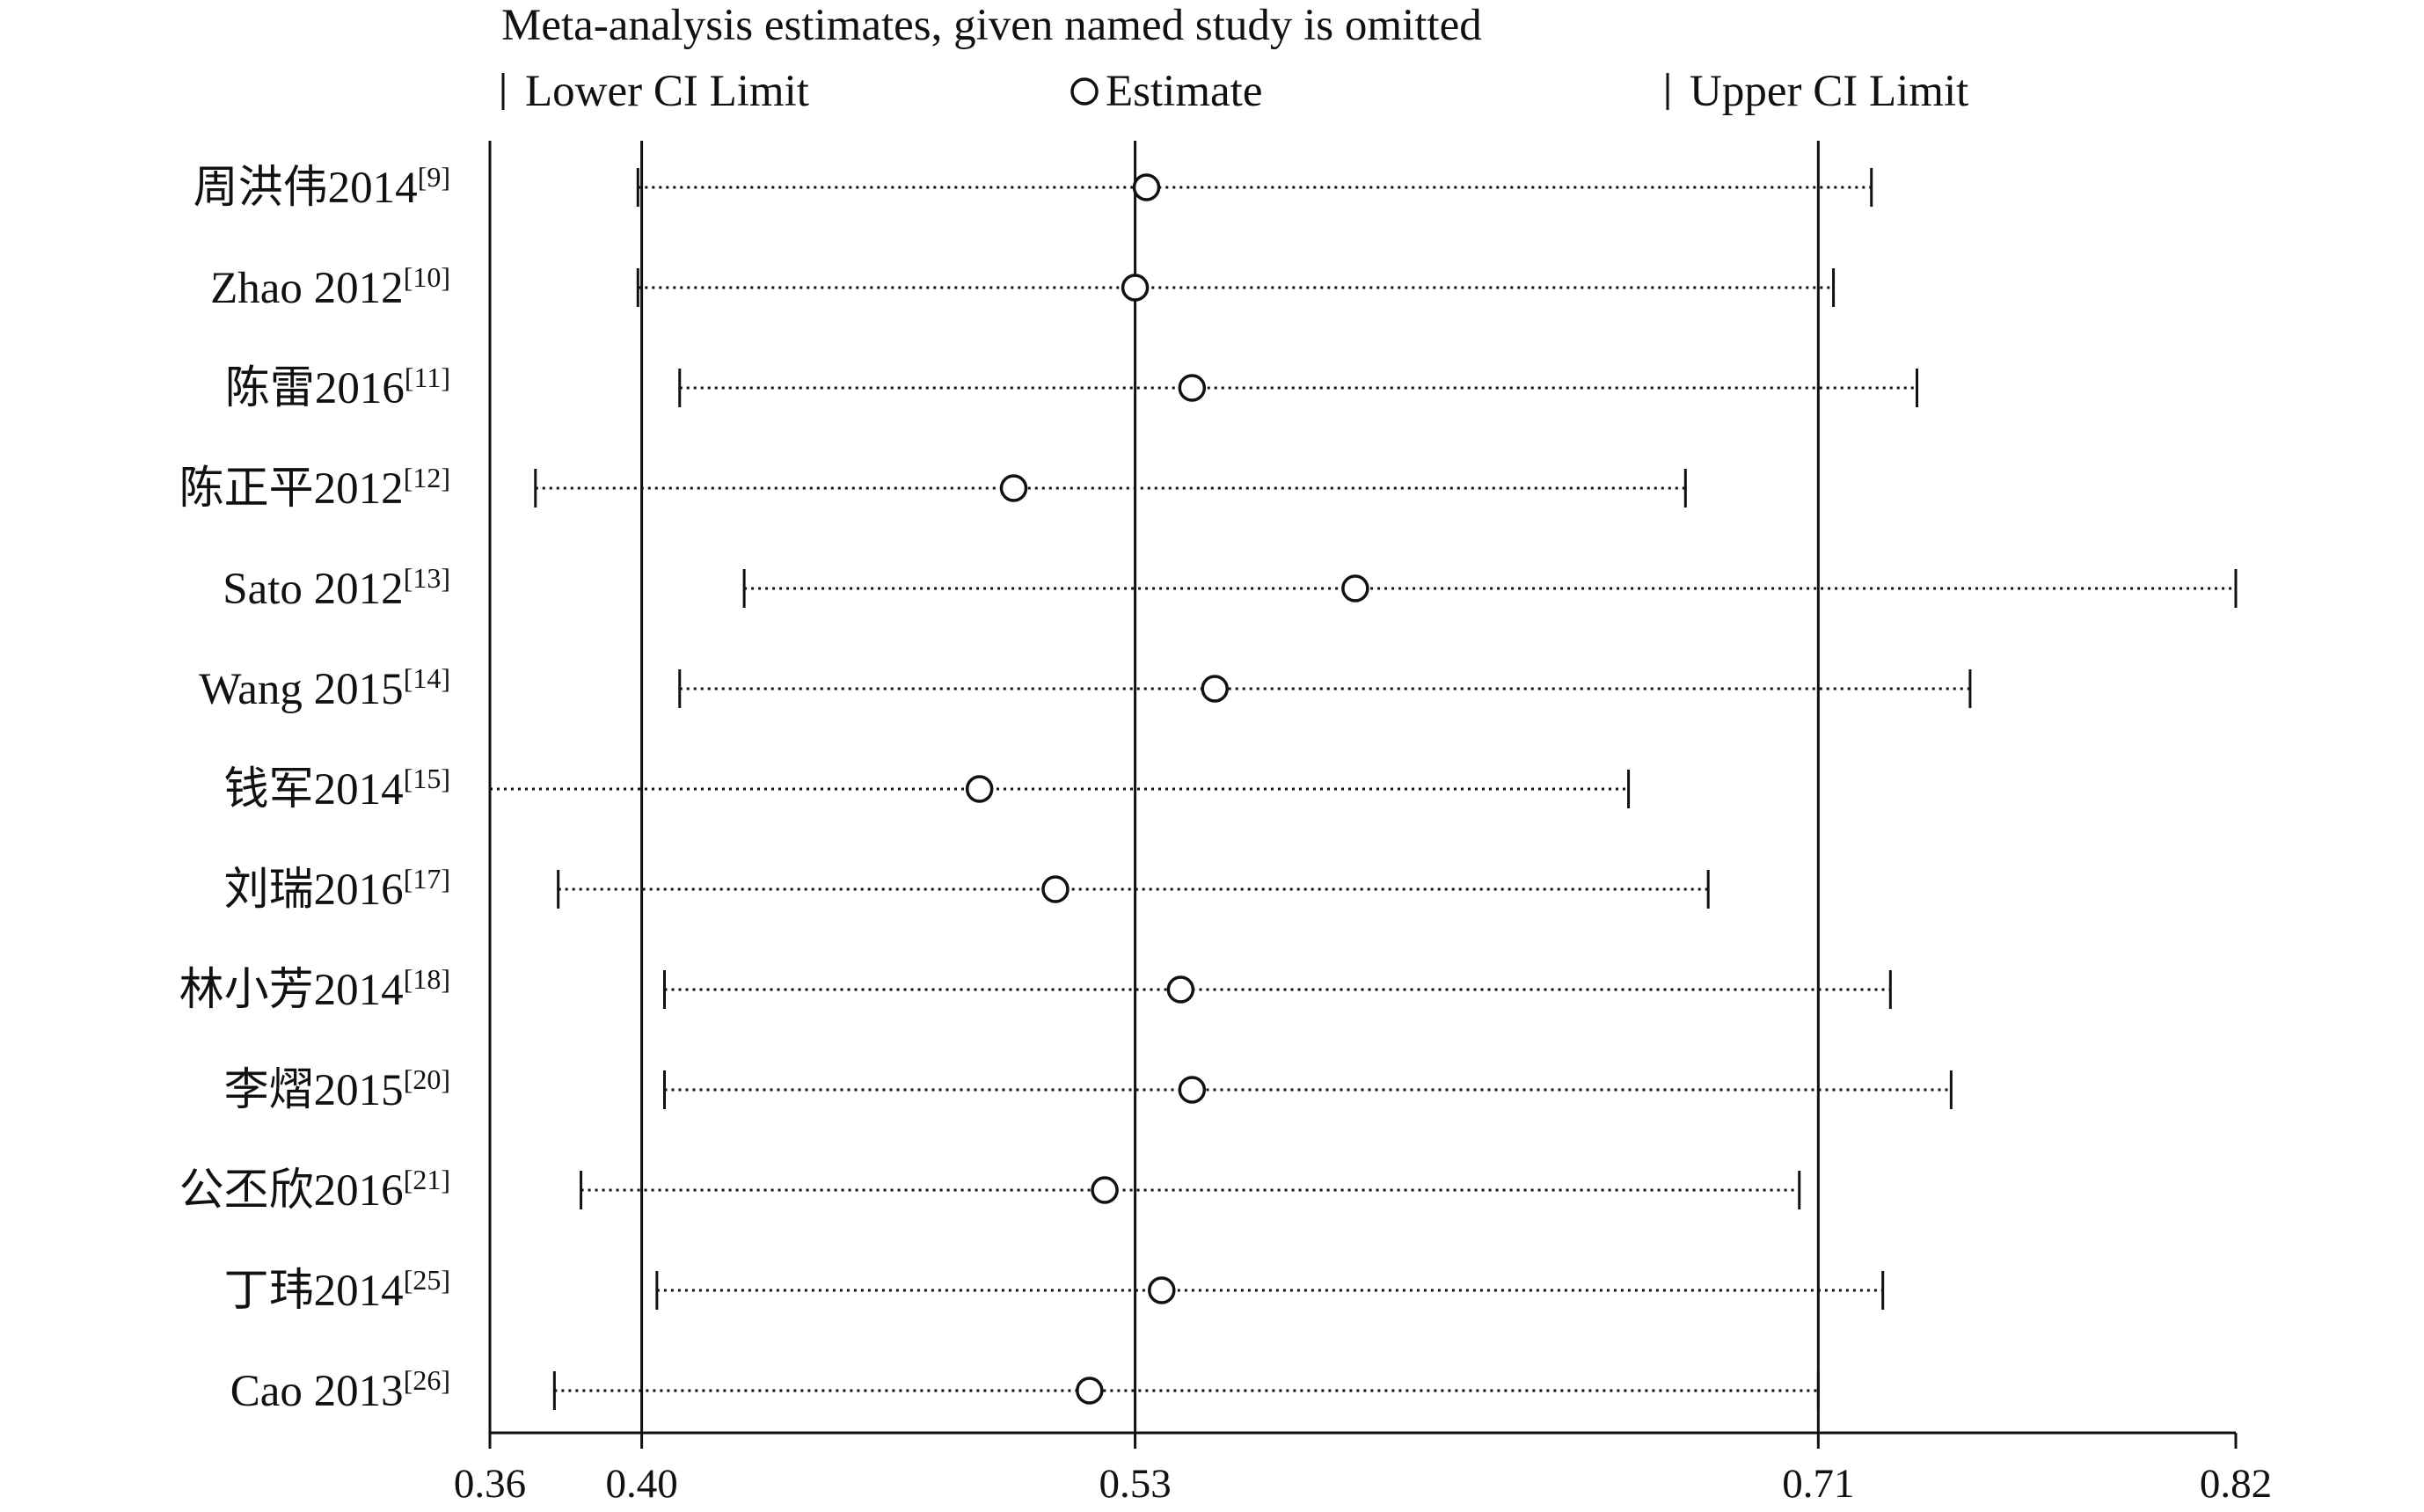  Describe the element at coordinates (427, 979) in the screenshot. I see `study-ref: [18]` at that location.